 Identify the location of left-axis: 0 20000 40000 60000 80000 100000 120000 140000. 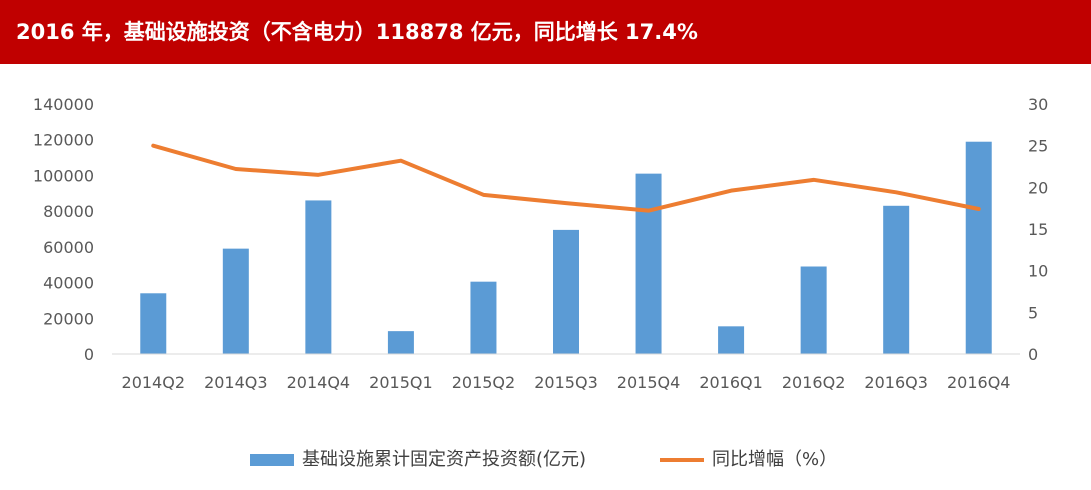
(63, 229).